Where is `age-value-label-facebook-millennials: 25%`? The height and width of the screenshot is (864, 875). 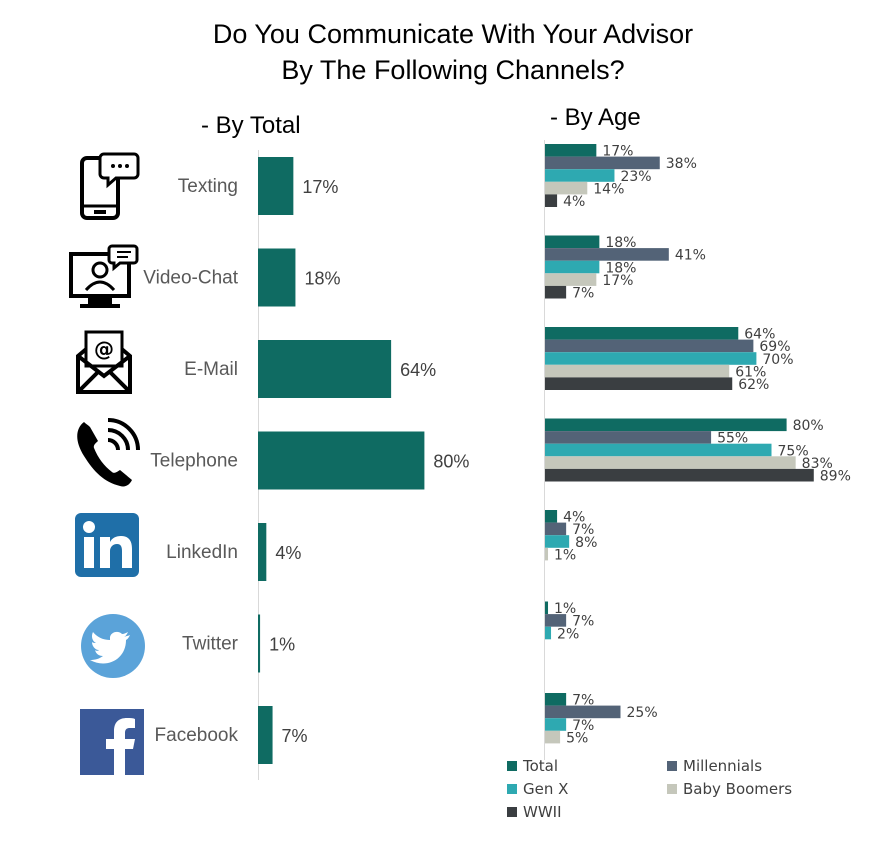
age-value-label-facebook-millennials: 25% is located at coordinates (642, 713).